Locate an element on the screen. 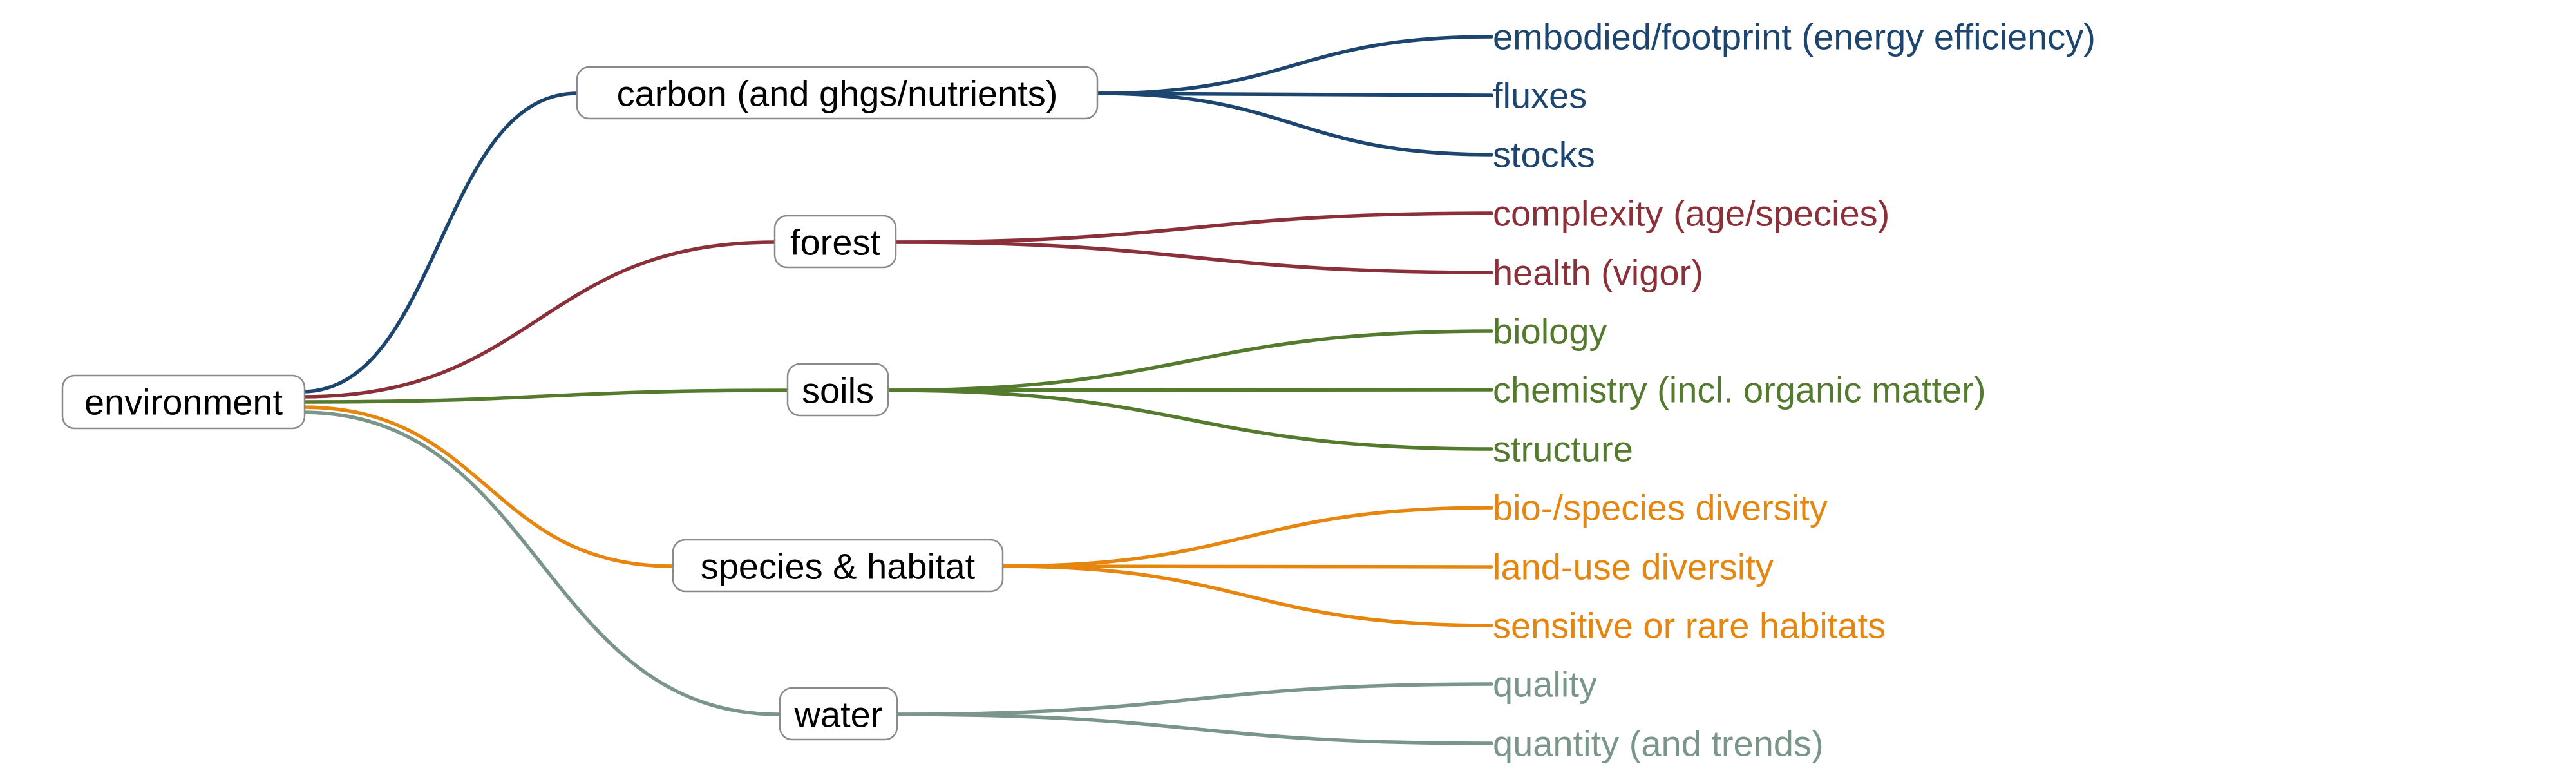  leaf-label-structure: structure is located at coordinates (1563, 450).